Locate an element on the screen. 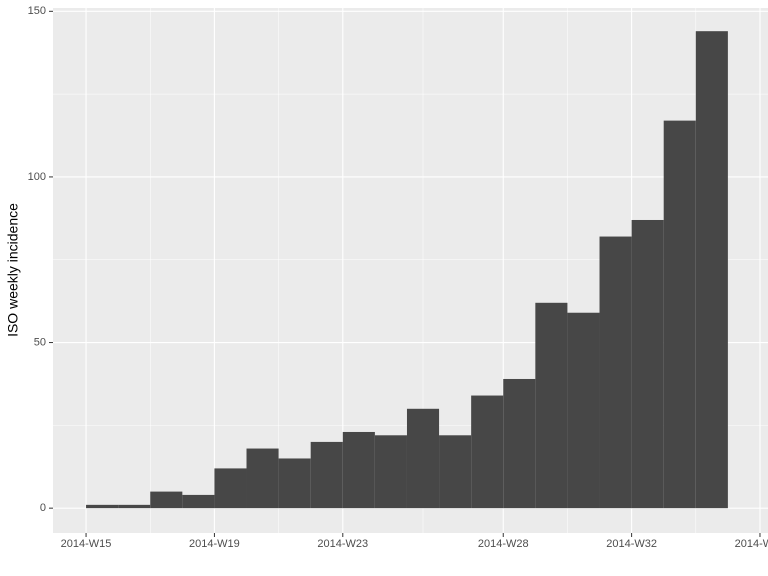  y-tick-label: 0 is located at coordinates (43, 508).